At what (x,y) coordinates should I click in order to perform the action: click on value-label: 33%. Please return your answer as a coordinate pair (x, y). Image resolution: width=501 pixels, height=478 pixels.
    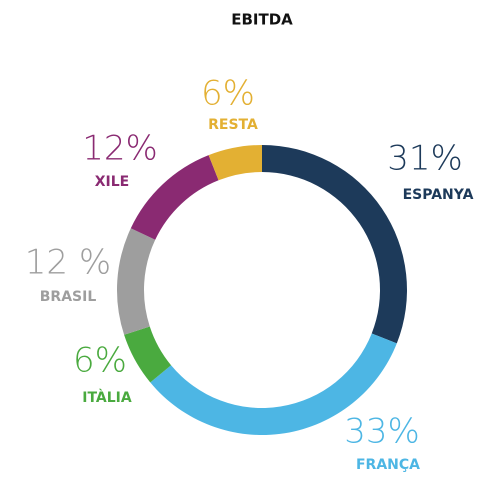
    Looking at the image, I should click on (382, 432).